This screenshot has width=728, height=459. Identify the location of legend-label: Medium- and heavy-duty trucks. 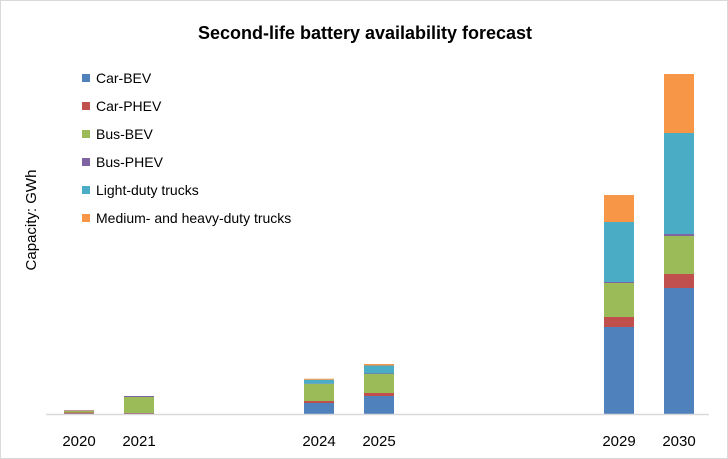
(193, 218).